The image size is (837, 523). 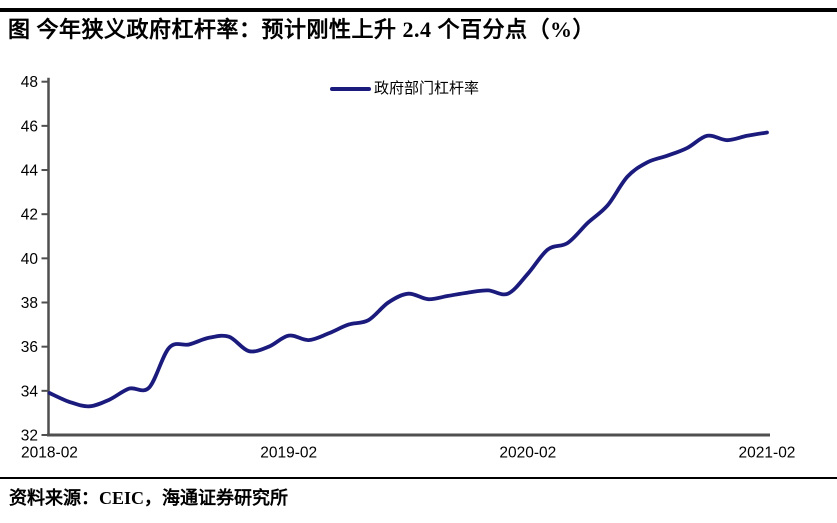 What do you see at coordinates (418, 478) in the screenshot?
I see `footer-divider` at bounding box center [418, 478].